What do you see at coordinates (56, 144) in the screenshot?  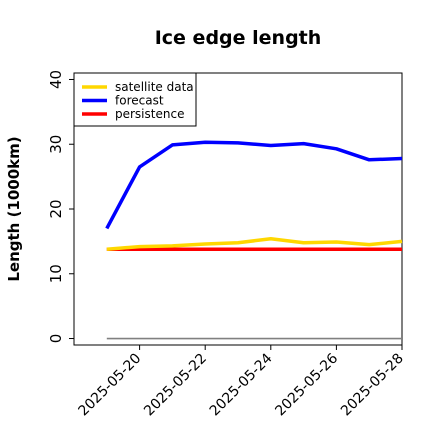 I see `y-tick-label: 30` at bounding box center [56, 144].